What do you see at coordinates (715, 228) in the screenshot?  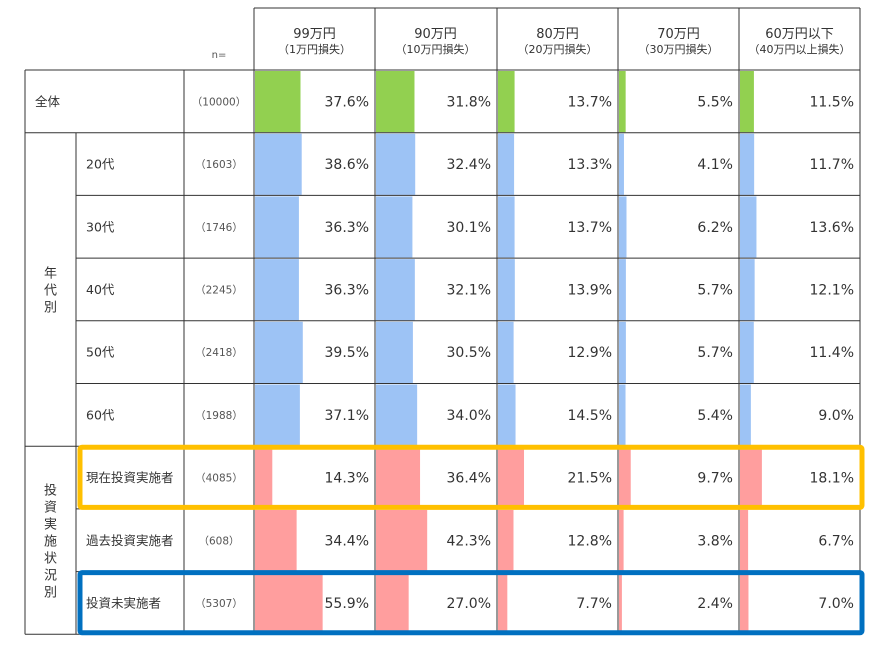 I see `value-label: 6.2%` at bounding box center [715, 228].